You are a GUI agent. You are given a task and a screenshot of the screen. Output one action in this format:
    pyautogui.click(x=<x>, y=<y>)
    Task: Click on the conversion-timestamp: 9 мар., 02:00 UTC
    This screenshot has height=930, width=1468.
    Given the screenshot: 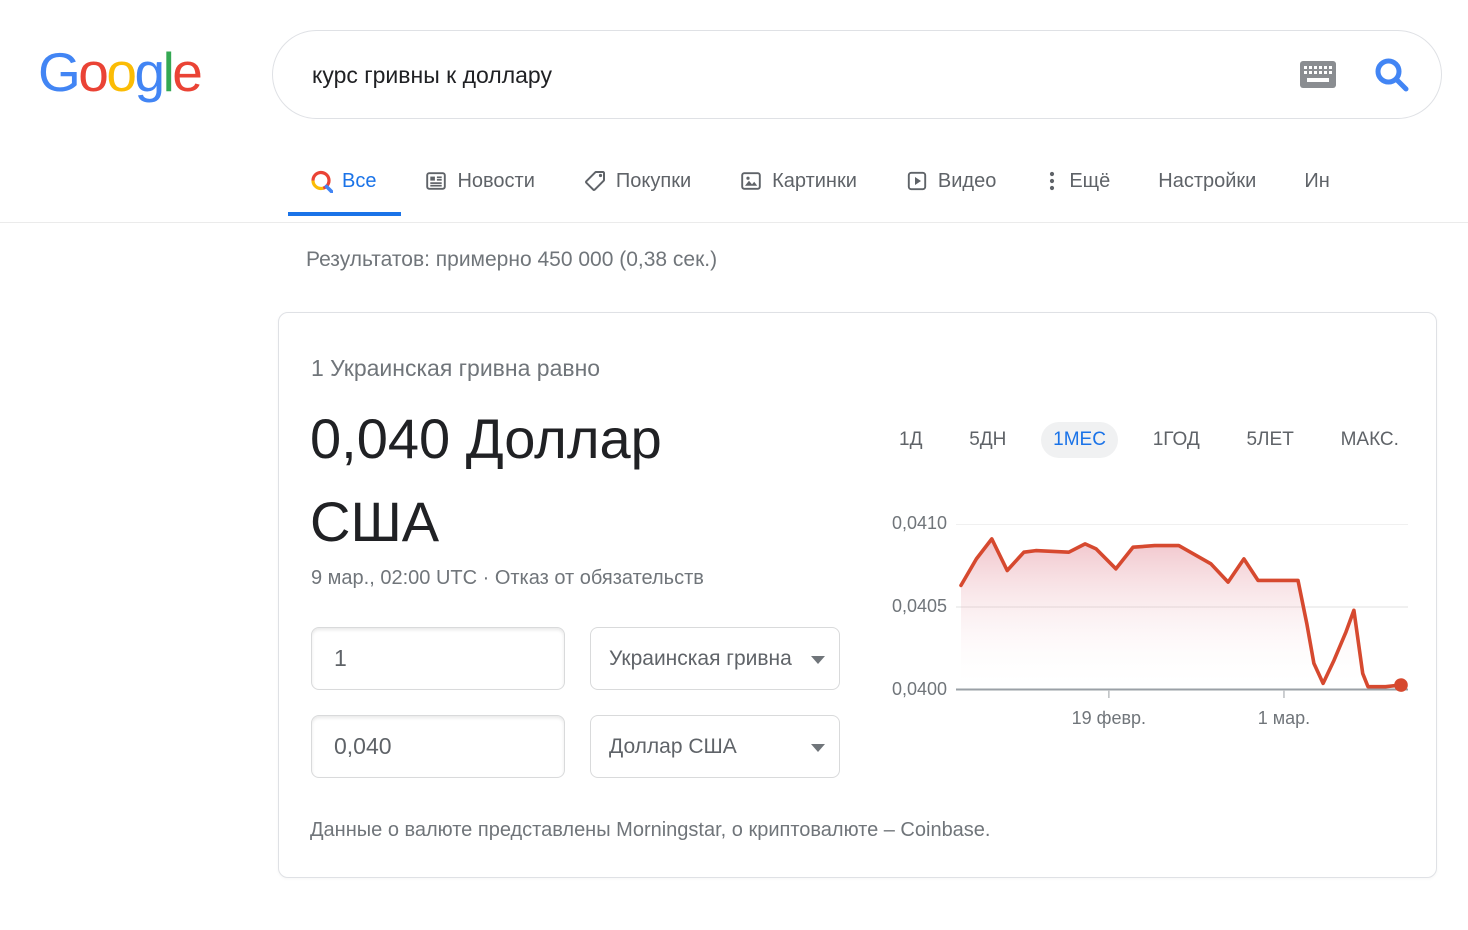 What is the action you would take?
    pyautogui.click(x=394, y=578)
    